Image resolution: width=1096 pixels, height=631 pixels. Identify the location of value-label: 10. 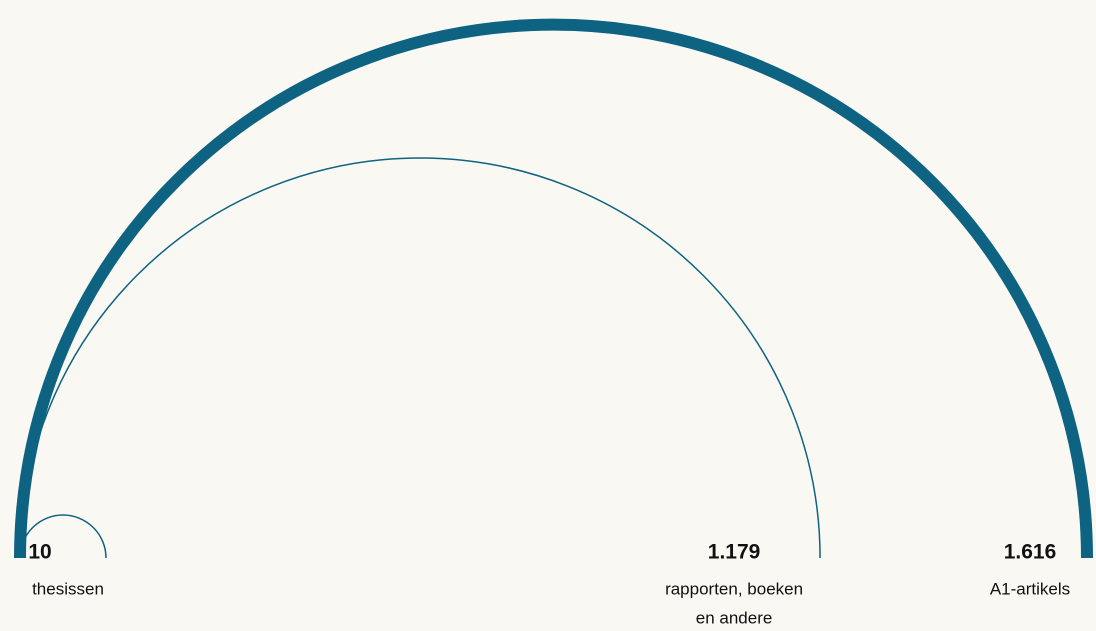
(39, 552).